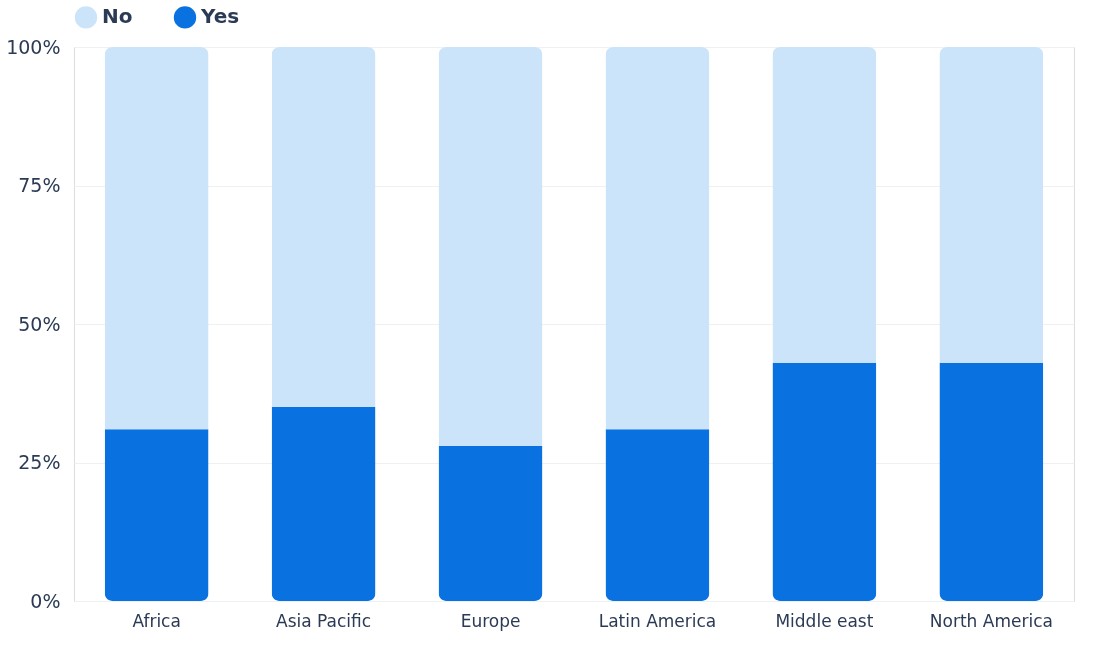 Image resolution: width=1117 pixels, height=668 pixels. What do you see at coordinates (45, 600) in the screenshot?
I see `y-tick-label: 0%` at bounding box center [45, 600].